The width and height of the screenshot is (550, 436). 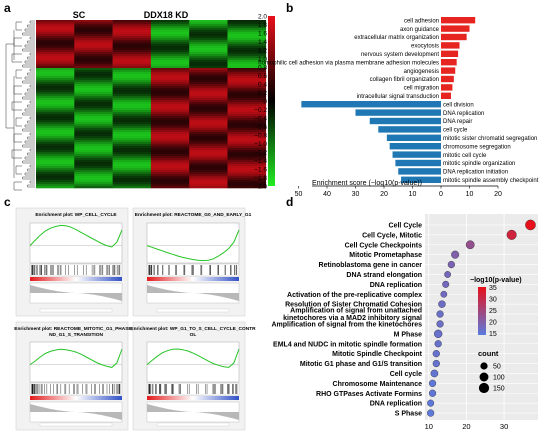 I want to click on es-panel, so click(x=76, y=362).